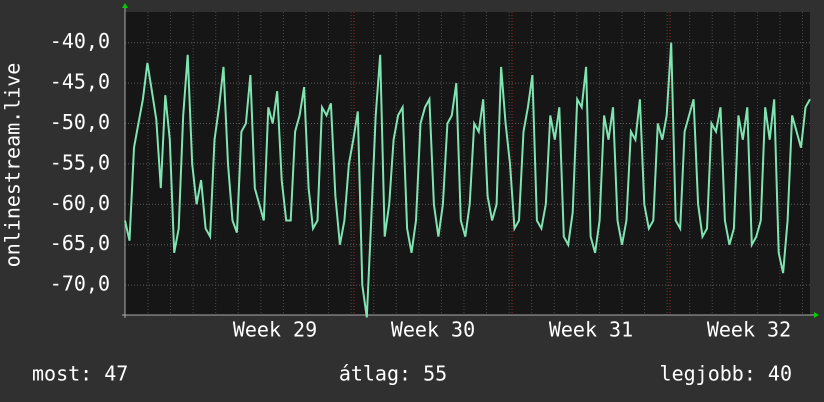 This screenshot has height=402, width=824. Describe the element at coordinates (80, 203) in the screenshot. I see `y-tick-label: -60,0` at that location.